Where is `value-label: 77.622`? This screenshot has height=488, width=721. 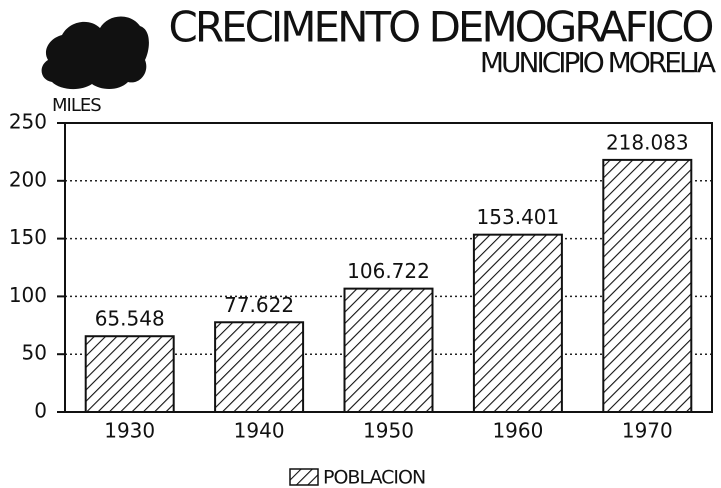
value-label: 77.622 is located at coordinates (259, 305).